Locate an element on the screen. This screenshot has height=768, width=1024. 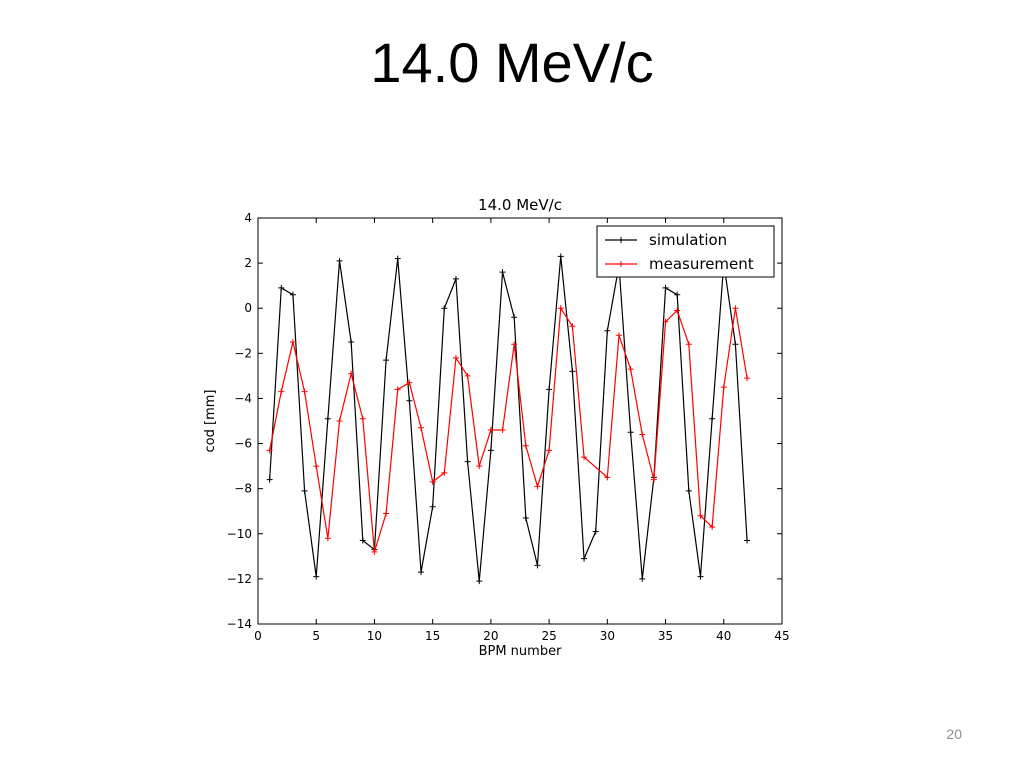
y-tick-label: −10 is located at coordinates (239, 534).